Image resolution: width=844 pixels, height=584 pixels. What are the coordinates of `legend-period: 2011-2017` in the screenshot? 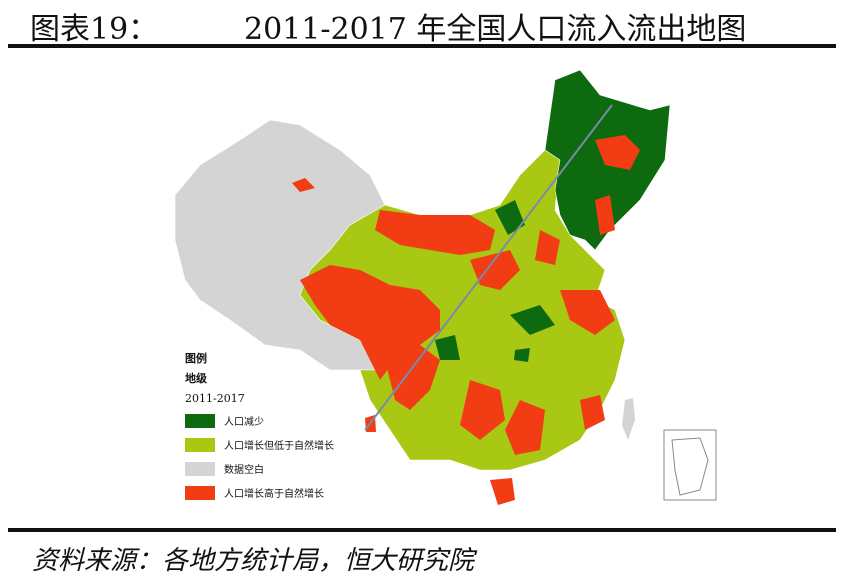 It's located at (215, 398).